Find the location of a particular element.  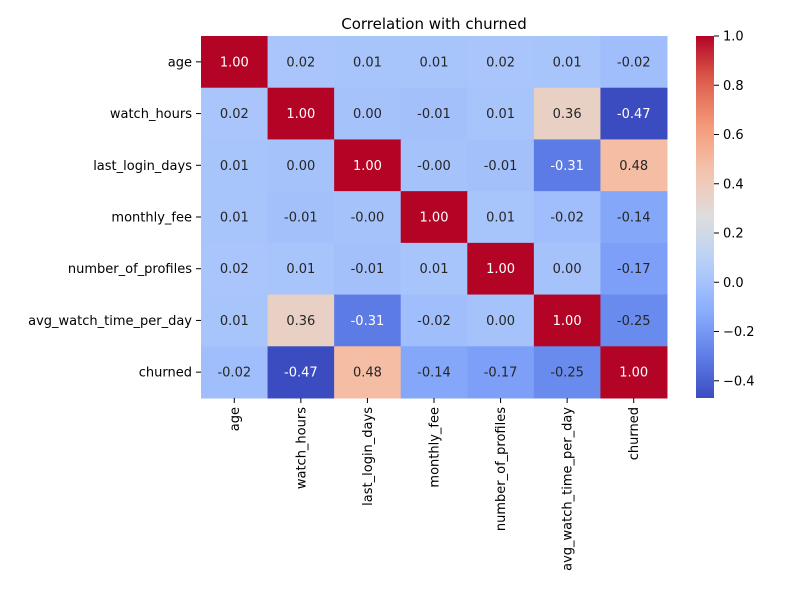

cell-value-label: 0.00 is located at coordinates (500, 321).